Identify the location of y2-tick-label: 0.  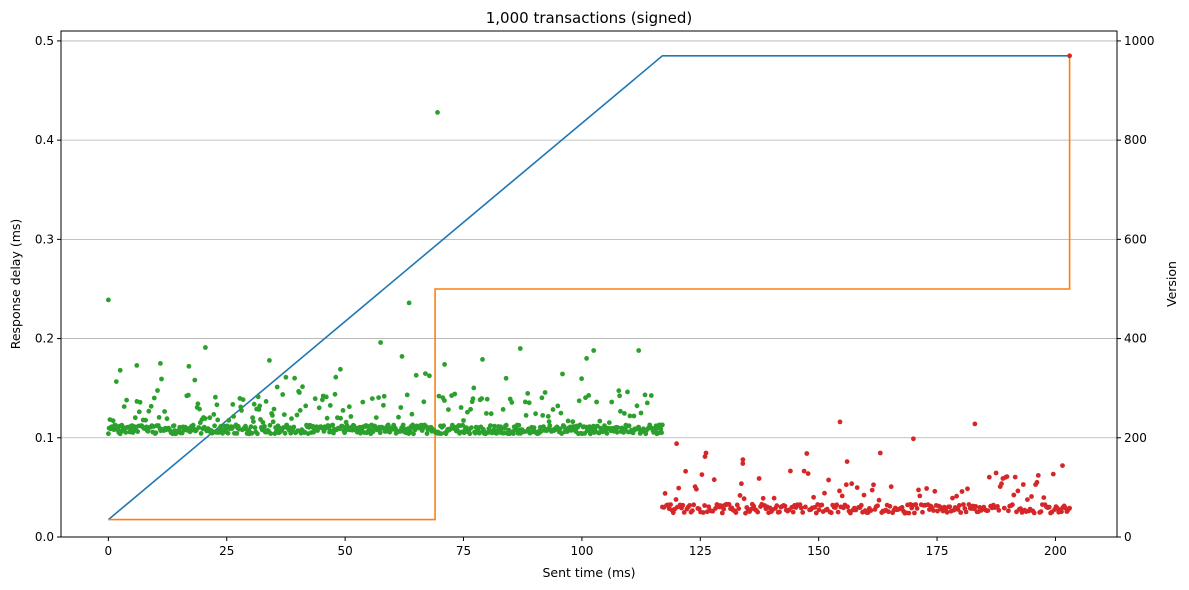
(1128, 537).